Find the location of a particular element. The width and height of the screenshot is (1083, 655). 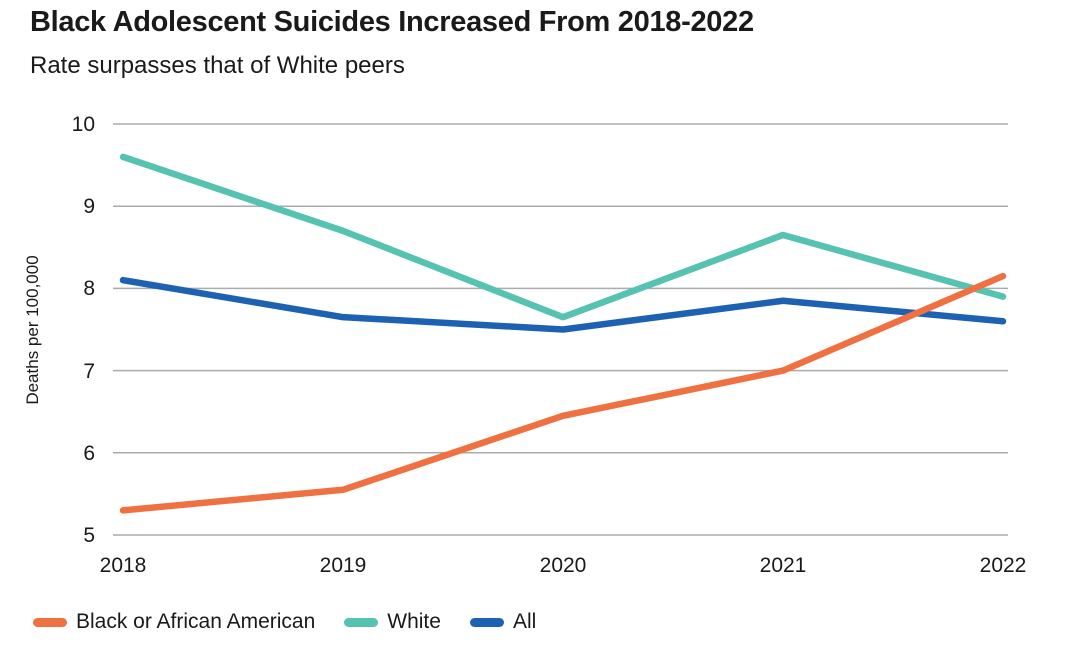

legend-item-black-or-african-american: Black or African American is located at coordinates (174, 622).